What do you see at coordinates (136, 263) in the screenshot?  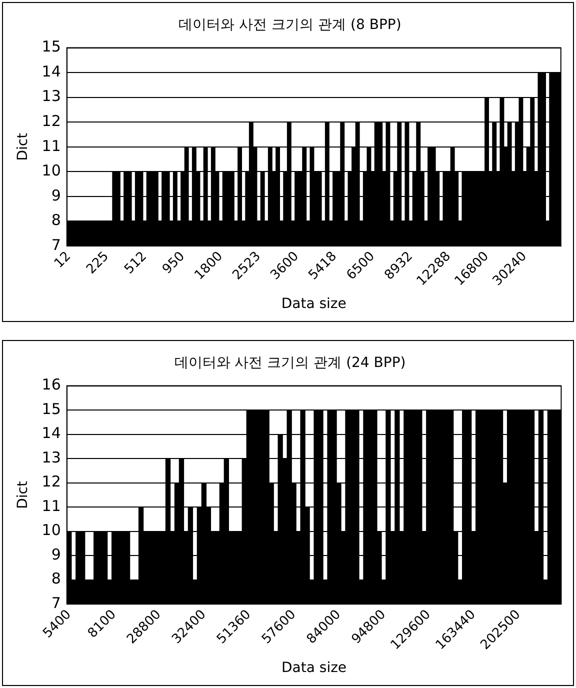 I see `x-tick-label: 512` at bounding box center [136, 263].